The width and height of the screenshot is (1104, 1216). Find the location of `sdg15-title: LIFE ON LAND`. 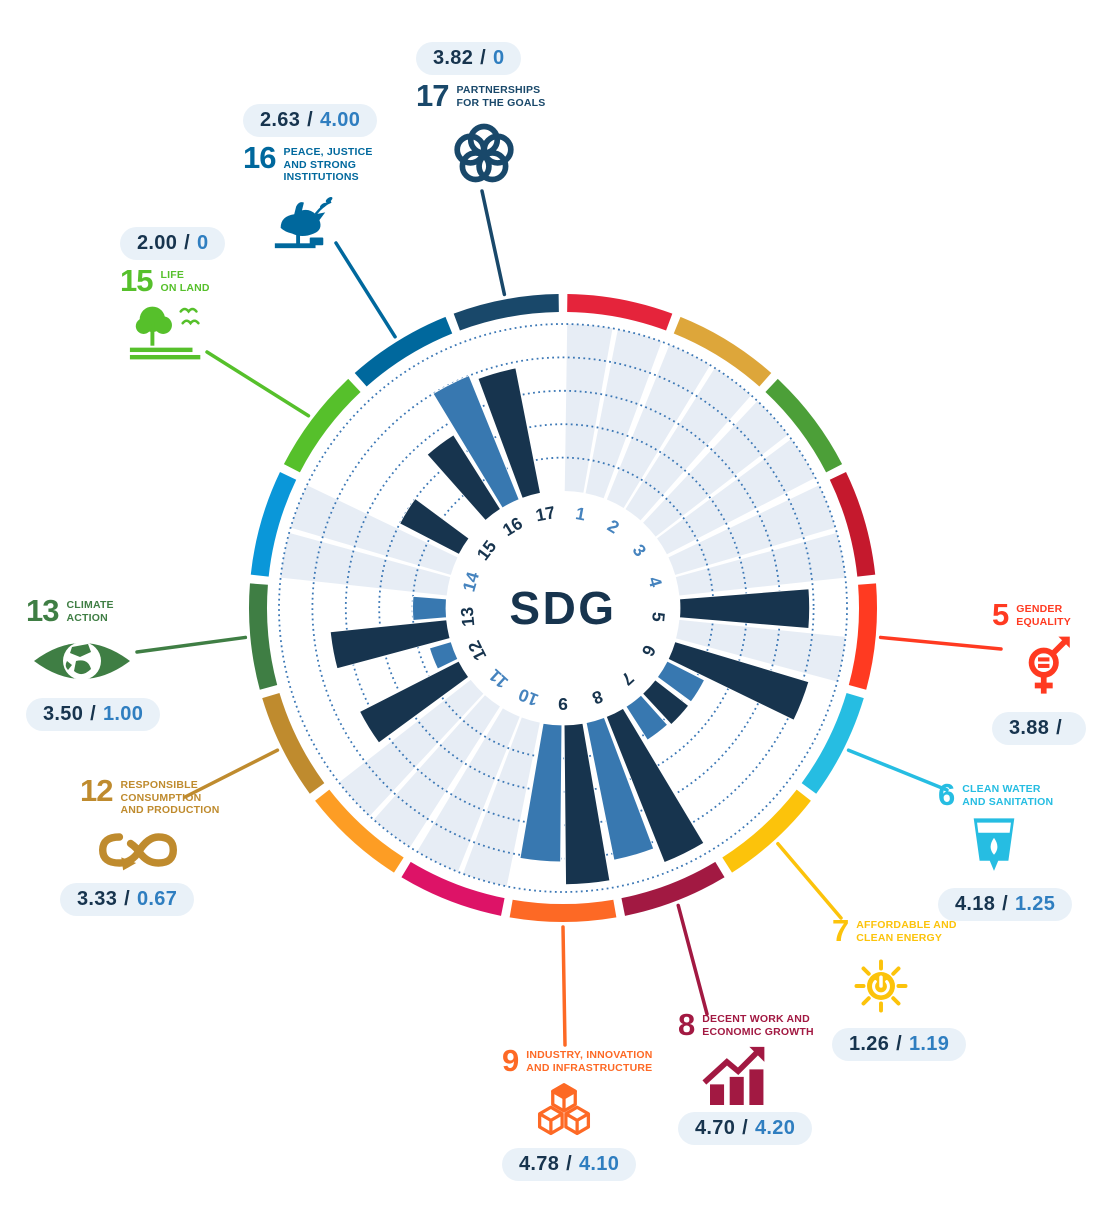

sdg15-title: LIFE ON LAND is located at coordinates (185, 281).